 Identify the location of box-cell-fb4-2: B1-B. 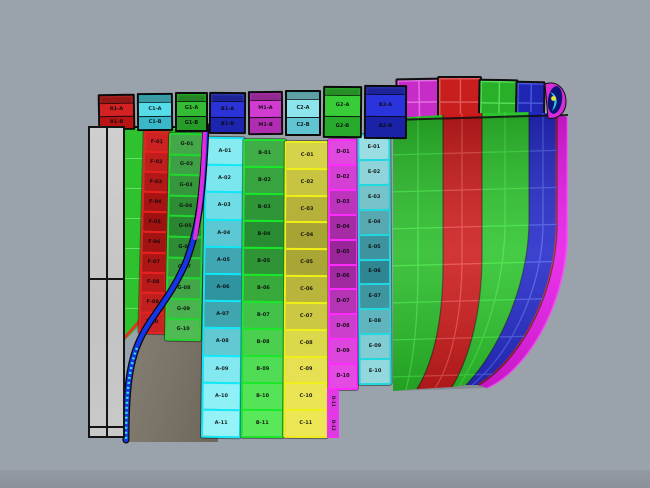
(227, 124).